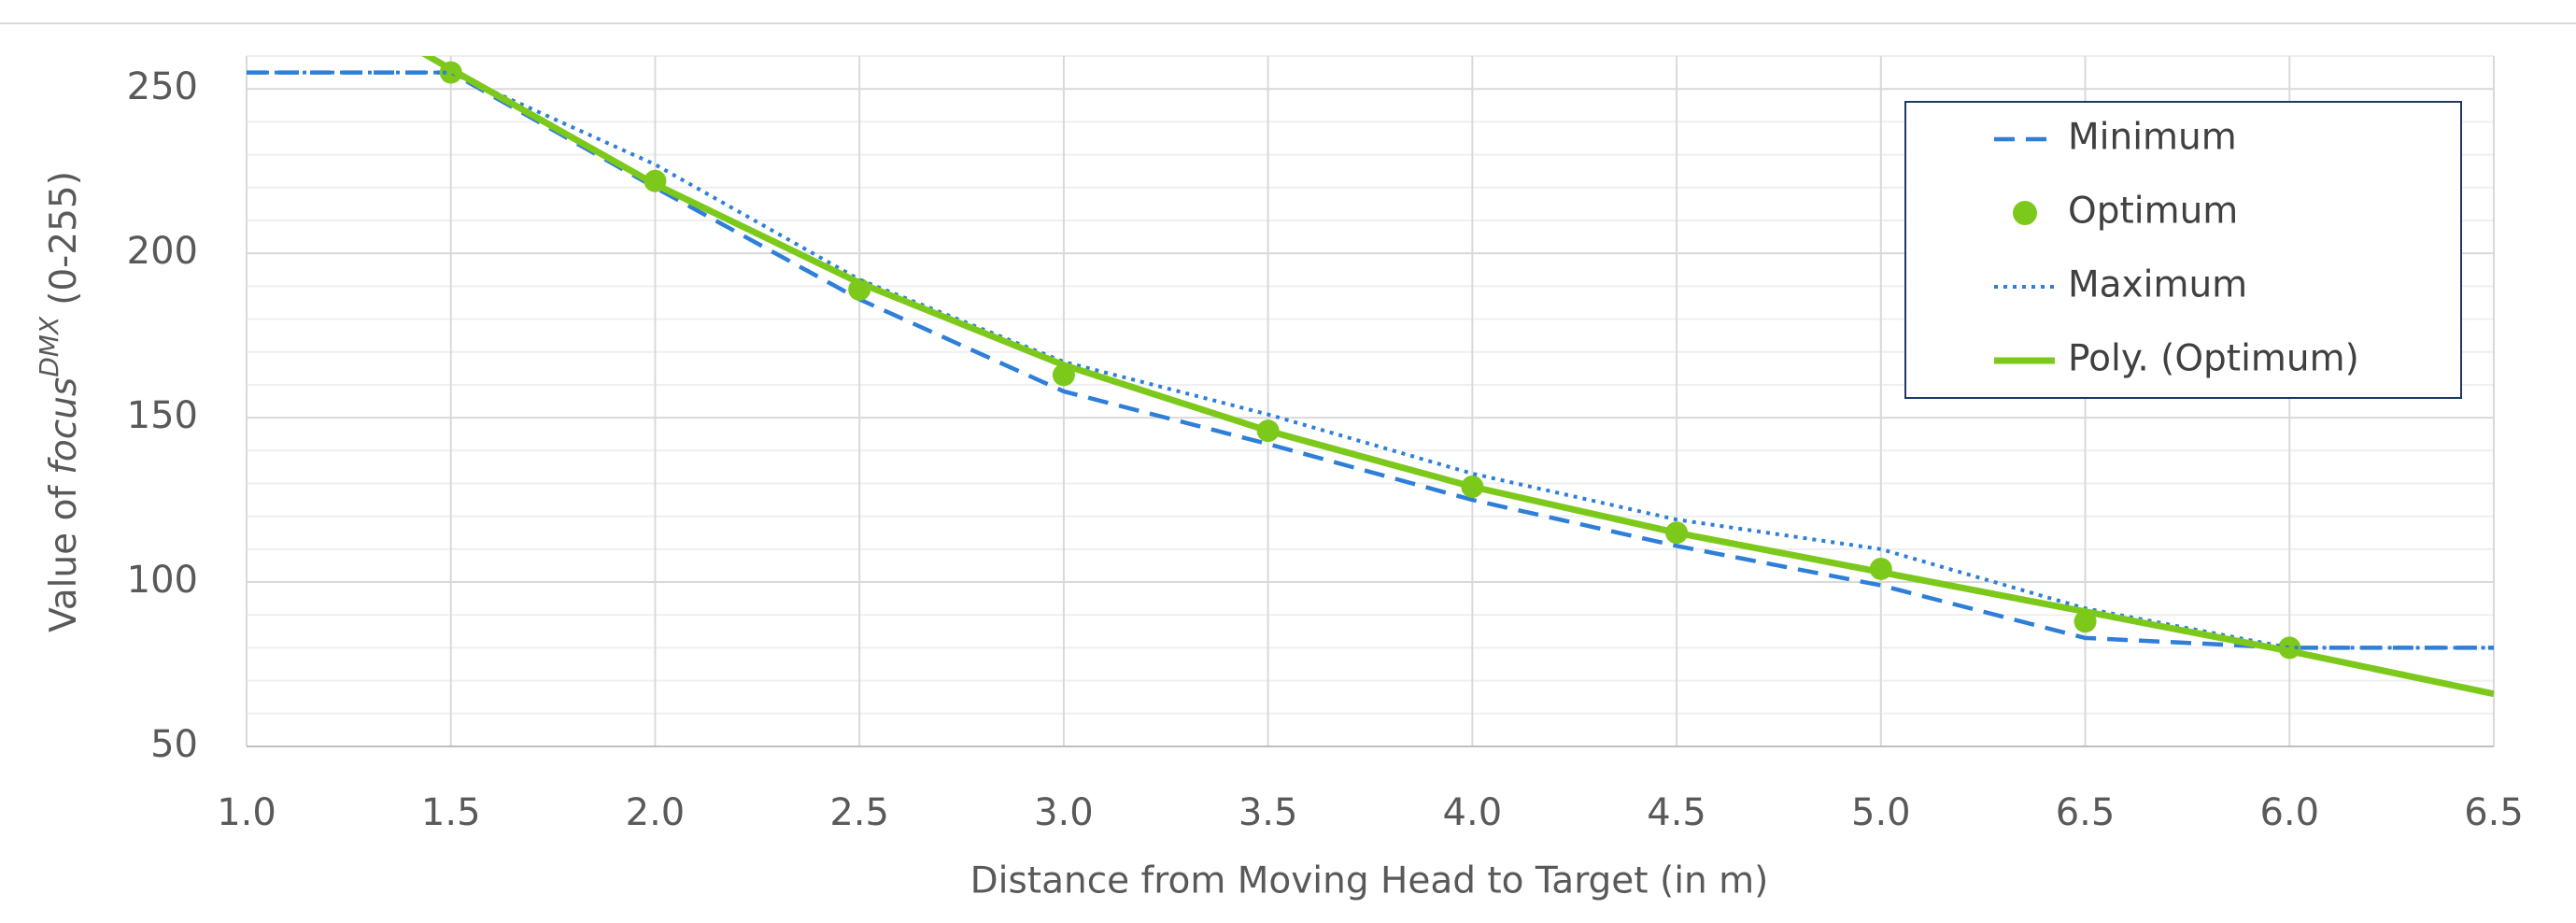 The image size is (2576, 923). What do you see at coordinates (162, 415) in the screenshot?
I see `y-tick-label: 150` at bounding box center [162, 415].